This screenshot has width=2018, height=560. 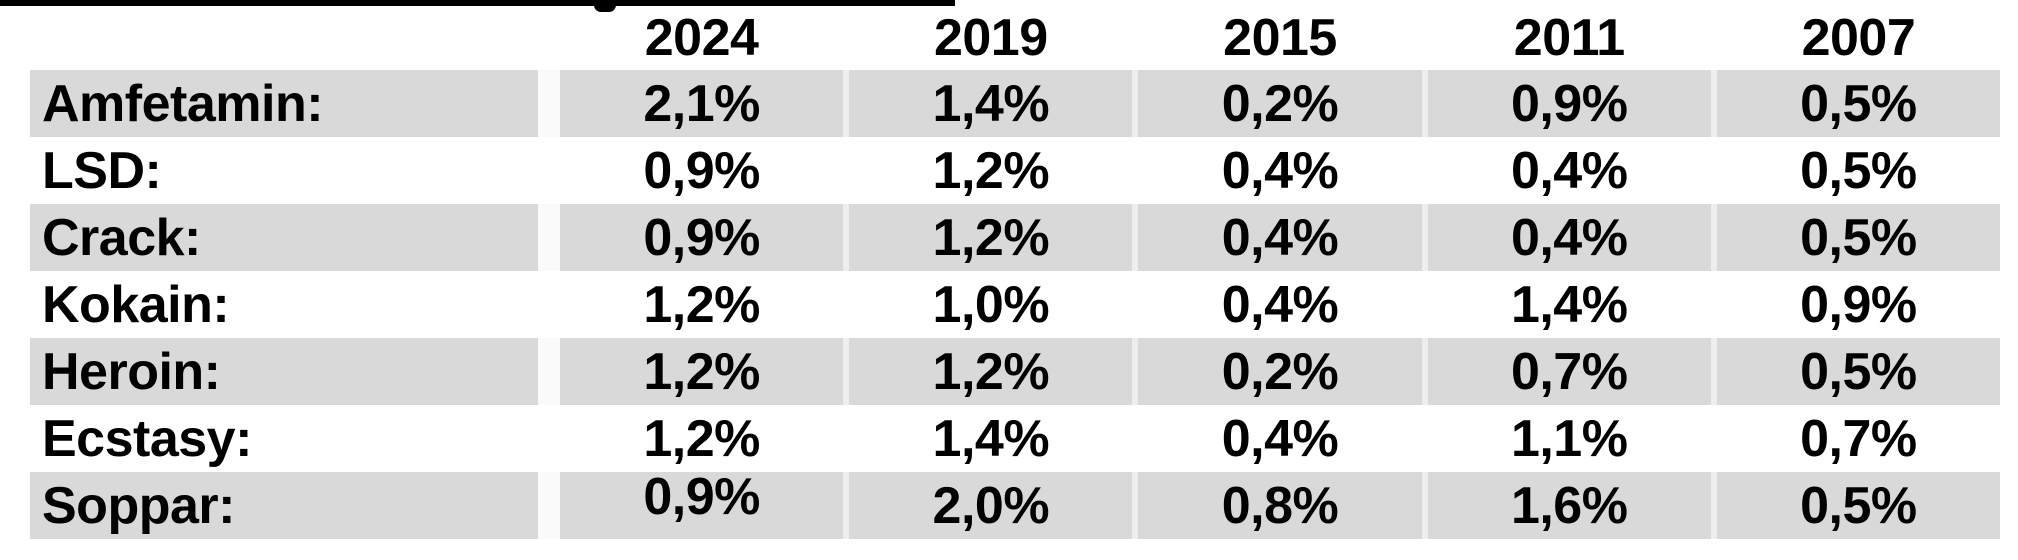 I want to click on row-label-text: Ecstasy:, so click(x=147, y=438).